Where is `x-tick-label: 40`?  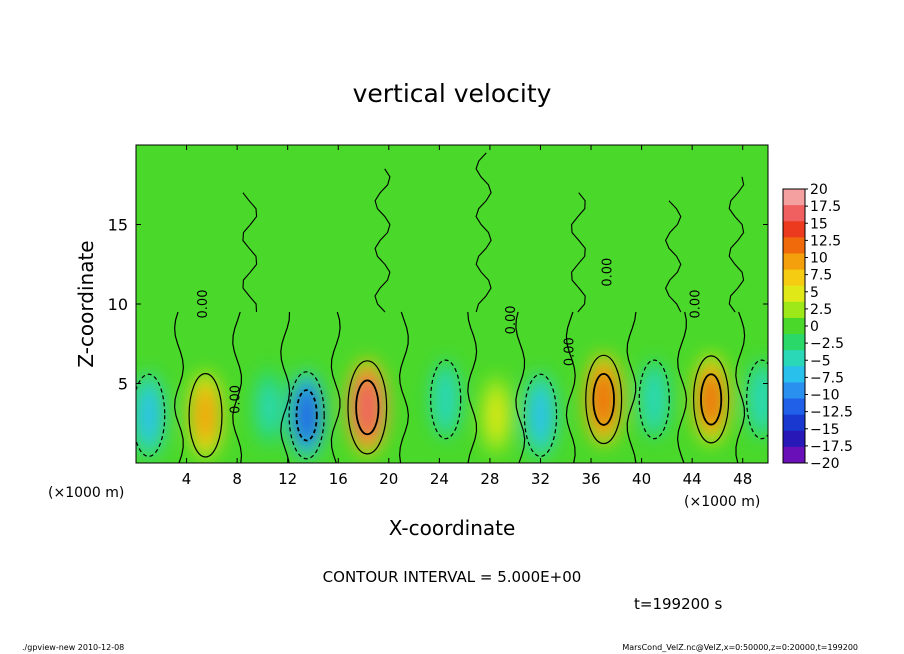
x-tick-label: 40 is located at coordinates (641, 479).